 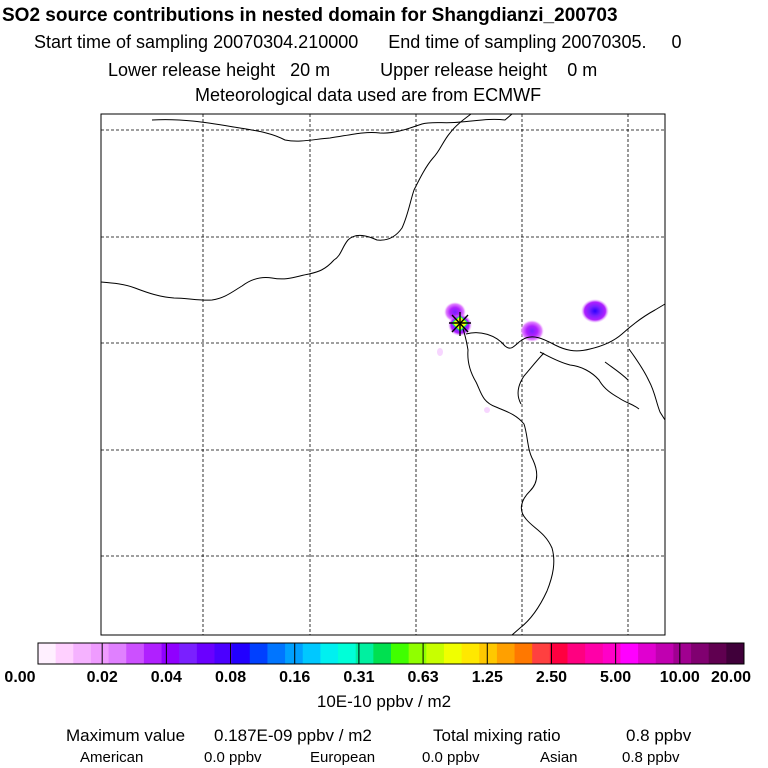 I want to click on colorbar-tick-label: 0.16, so click(x=295, y=677).